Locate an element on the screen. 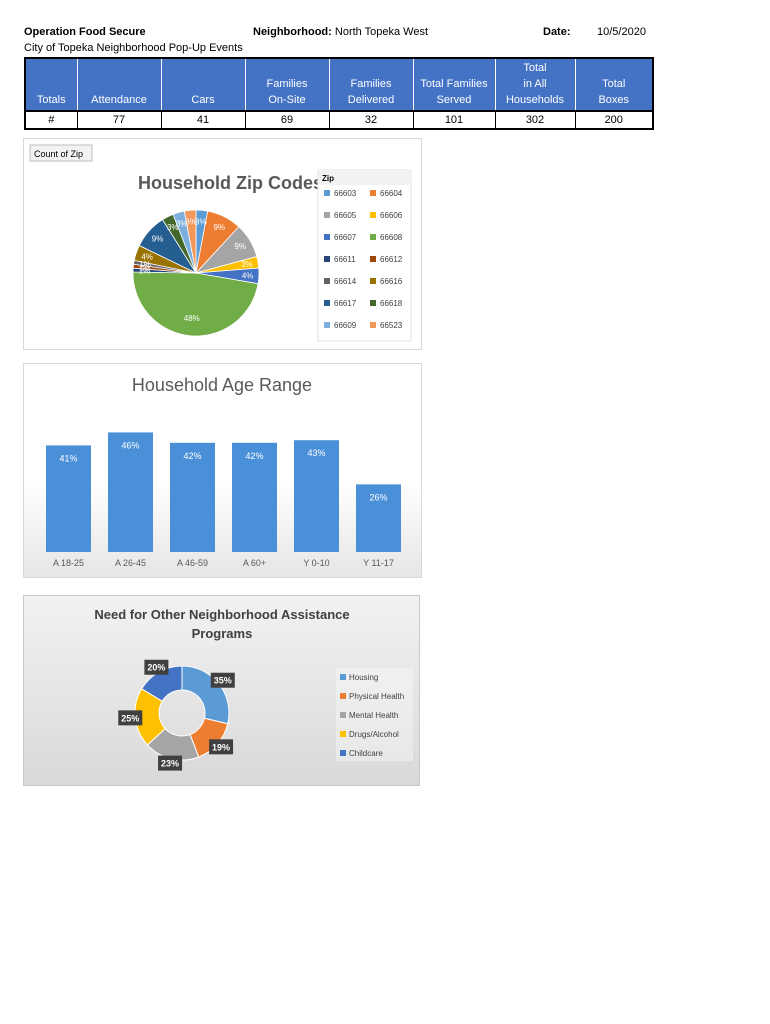 The width and height of the screenshot is (770, 1024). cell-cars: 41 is located at coordinates (203, 120).